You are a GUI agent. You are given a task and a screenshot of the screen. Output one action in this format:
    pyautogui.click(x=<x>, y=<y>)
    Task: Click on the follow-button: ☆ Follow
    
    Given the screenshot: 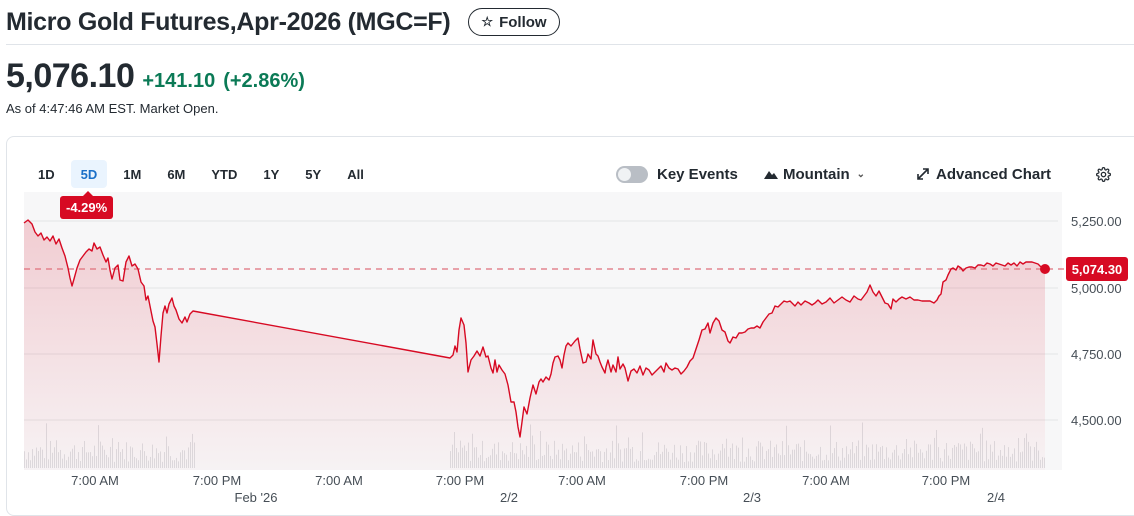 What is the action you would take?
    pyautogui.click(x=514, y=22)
    